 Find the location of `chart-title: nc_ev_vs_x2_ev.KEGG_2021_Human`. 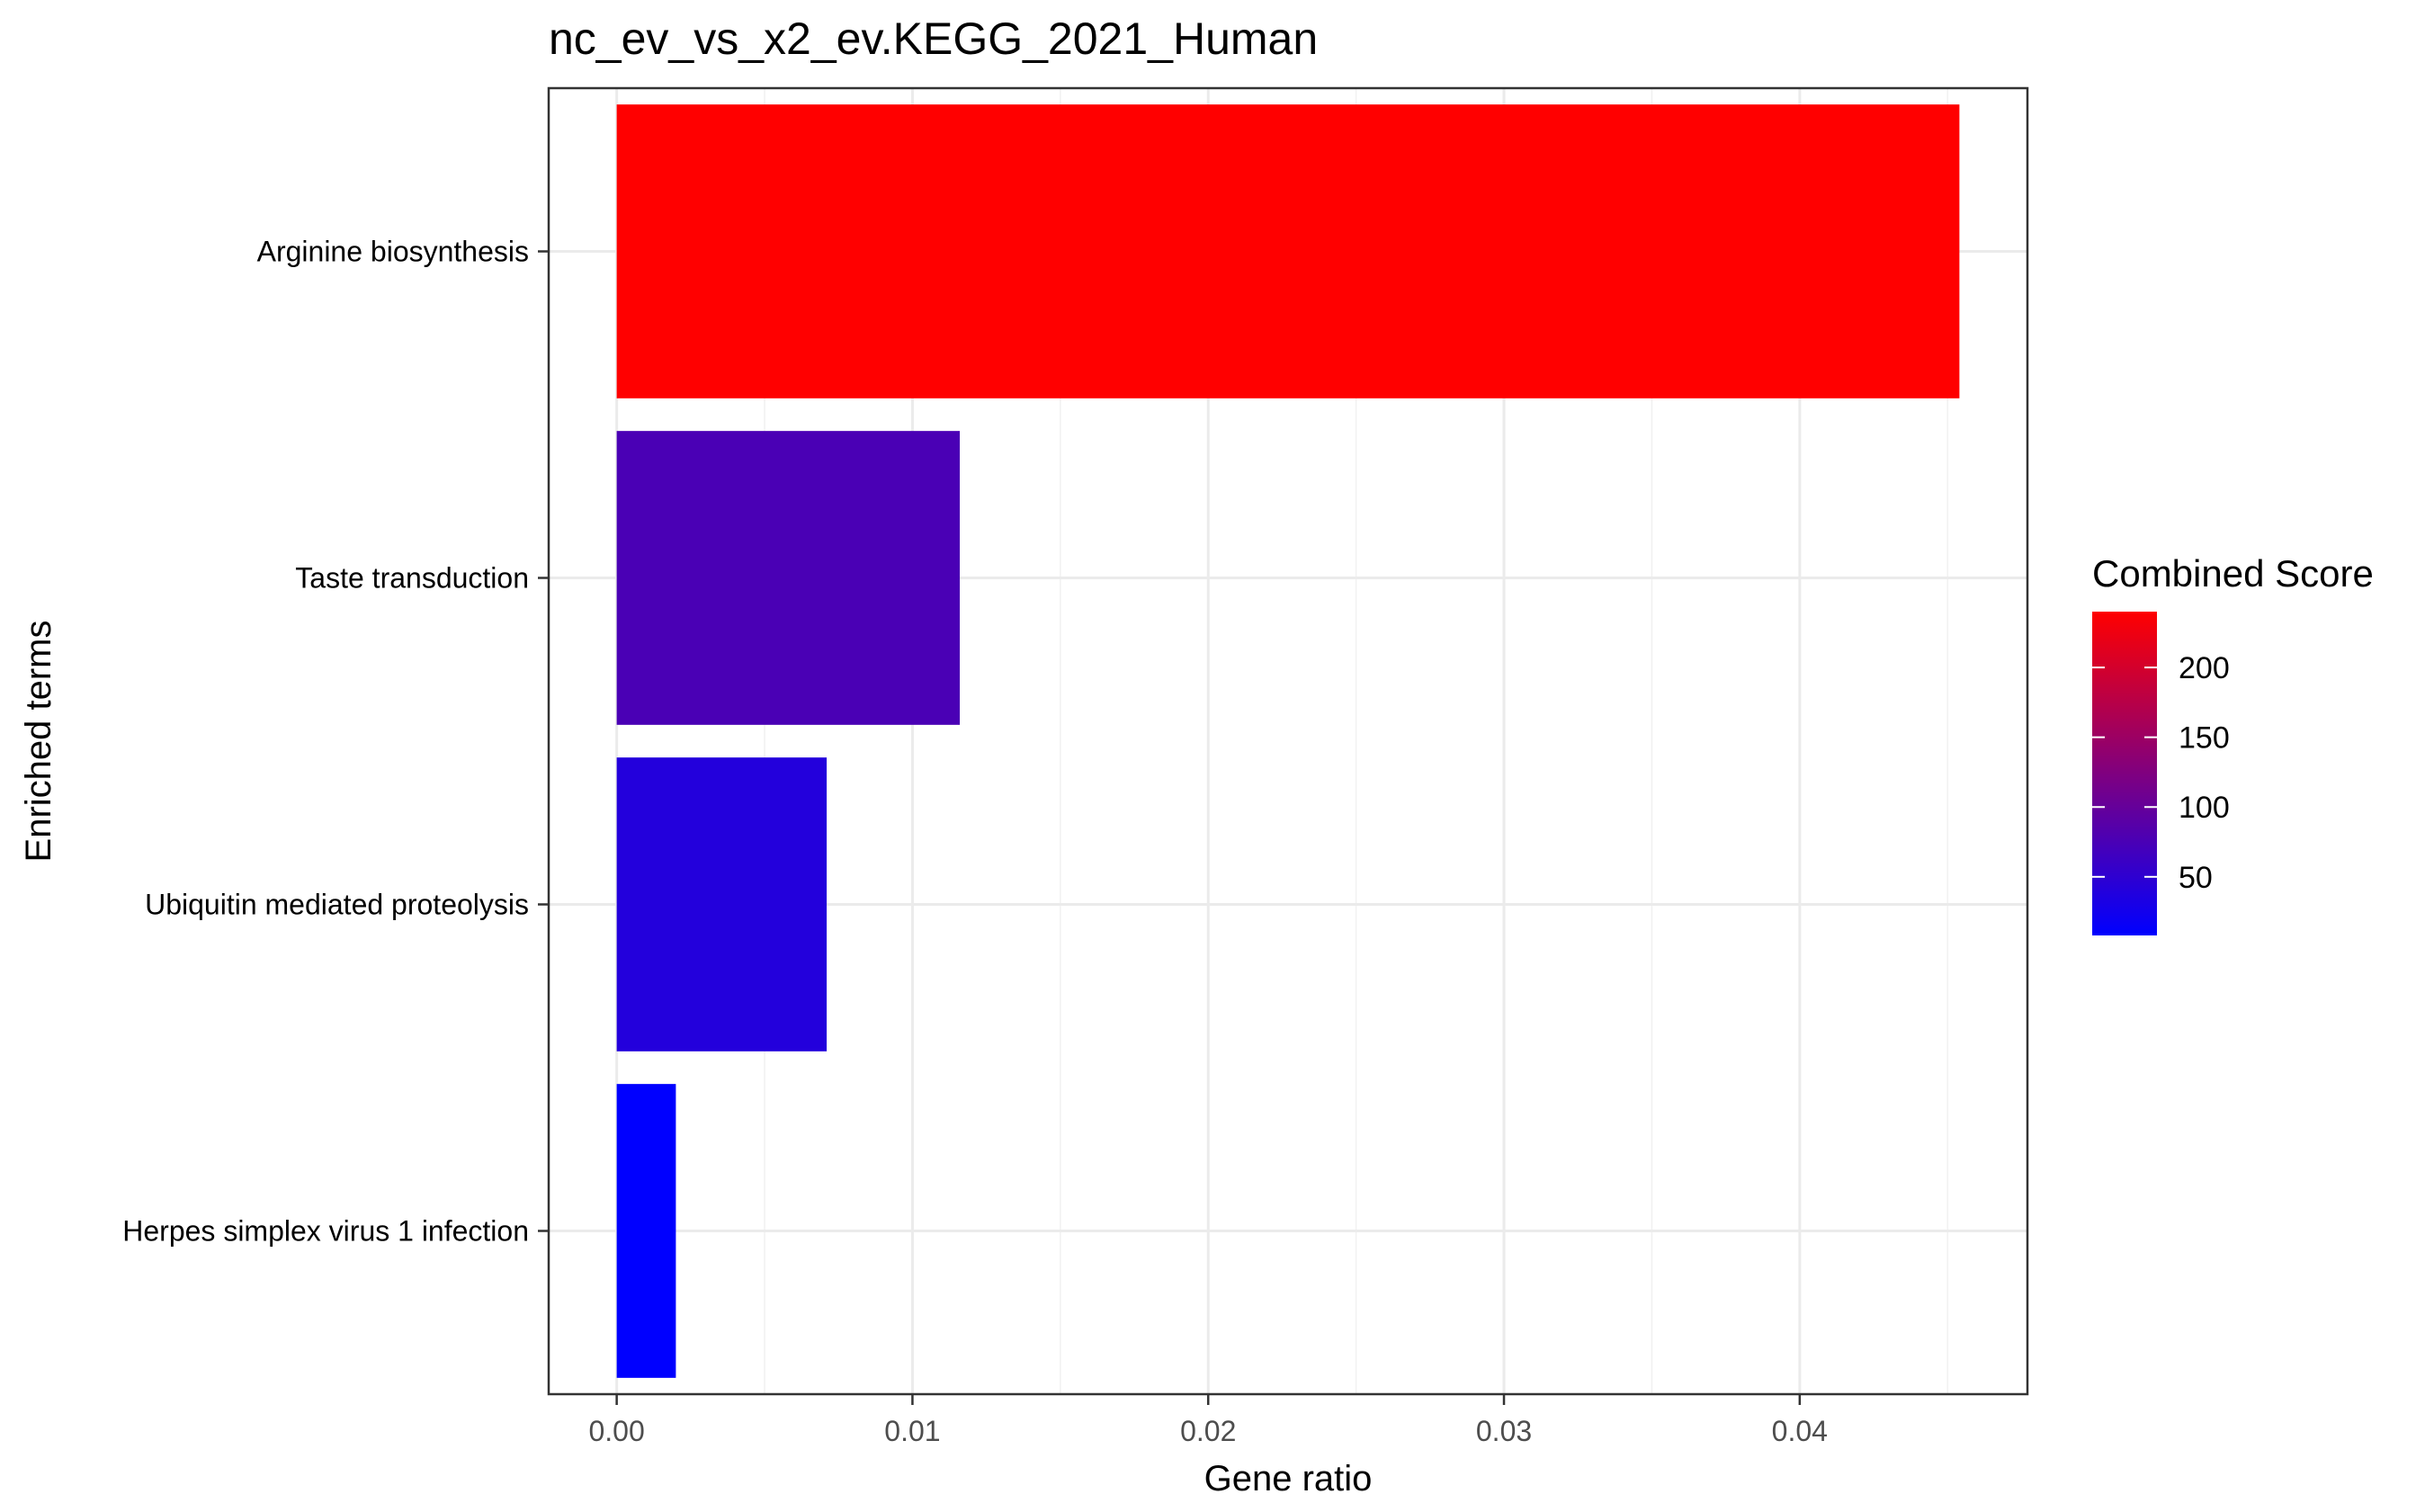

chart-title: nc_ev_vs_x2_ev.KEGG_2021_Human is located at coordinates (933, 38).